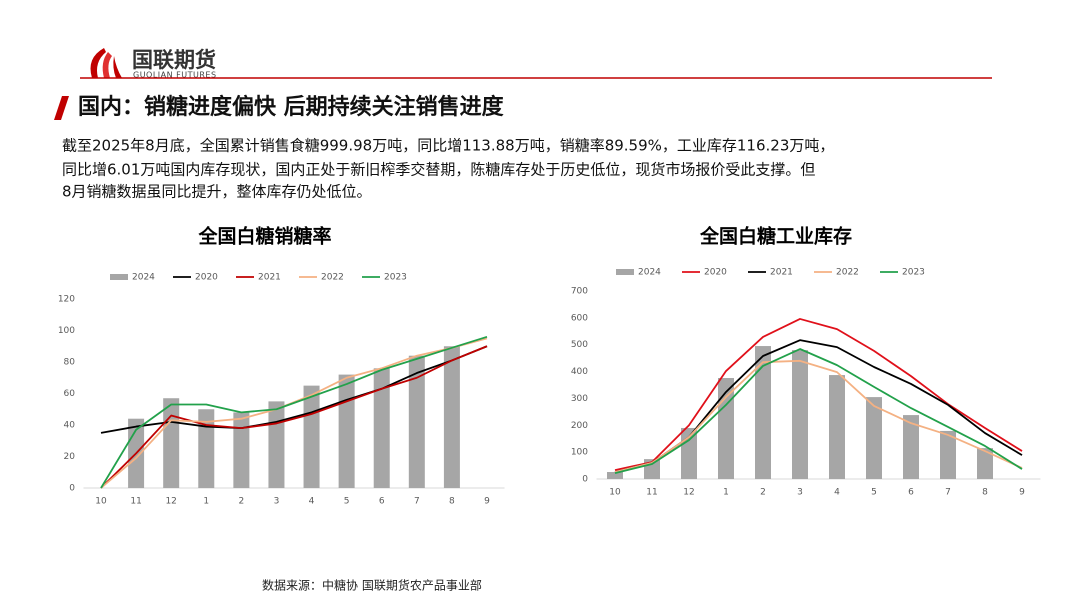 The height and width of the screenshot is (608, 1080). Describe the element at coordinates (70, 394) in the screenshot. I see `y-tick-label: 60` at that location.